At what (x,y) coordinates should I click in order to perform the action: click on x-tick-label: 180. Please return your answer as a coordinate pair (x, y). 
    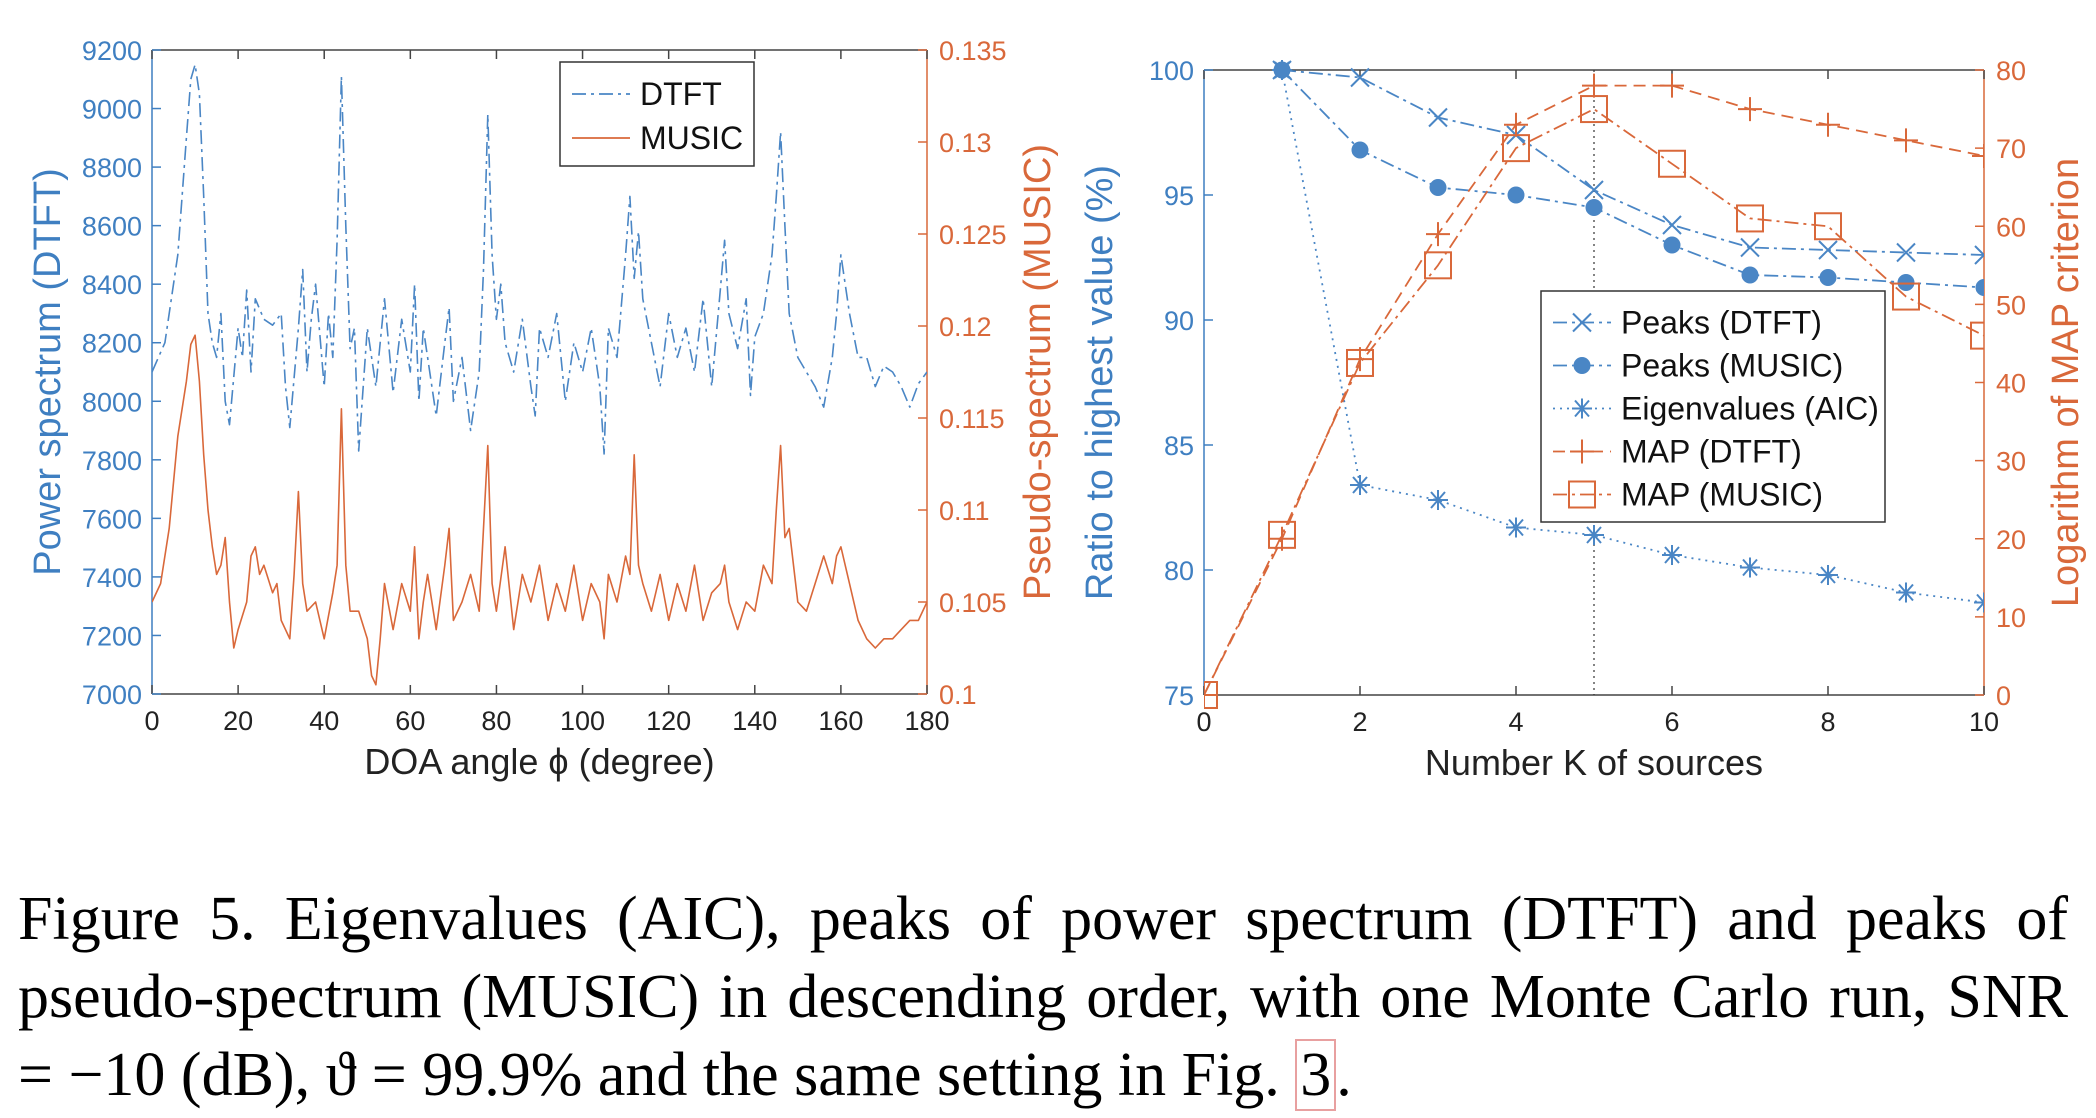
    Looking at the image, I should click on (926, 721).